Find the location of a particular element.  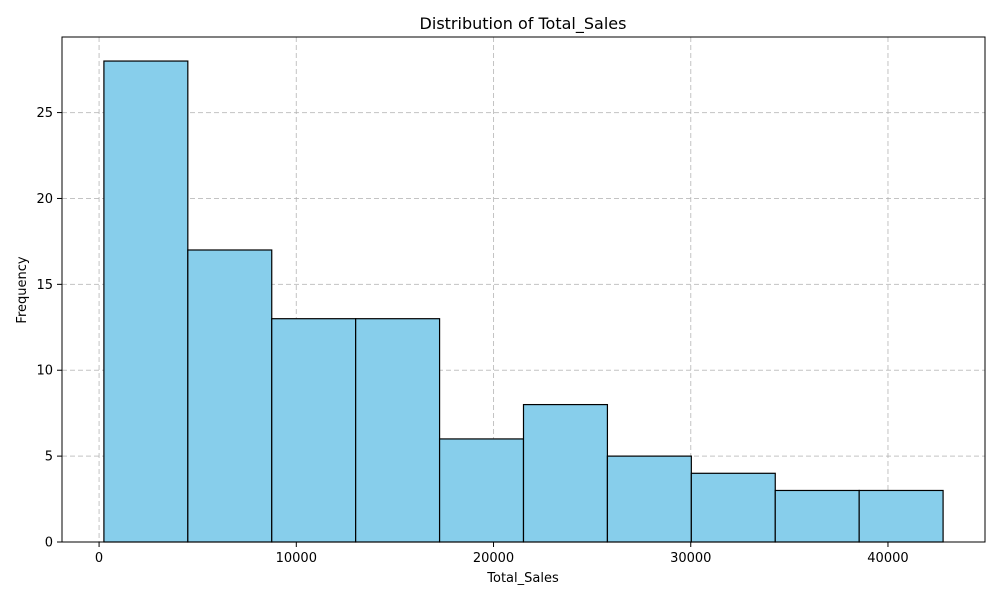

y-tick-label: 10 is located at coordinates (44, 371).